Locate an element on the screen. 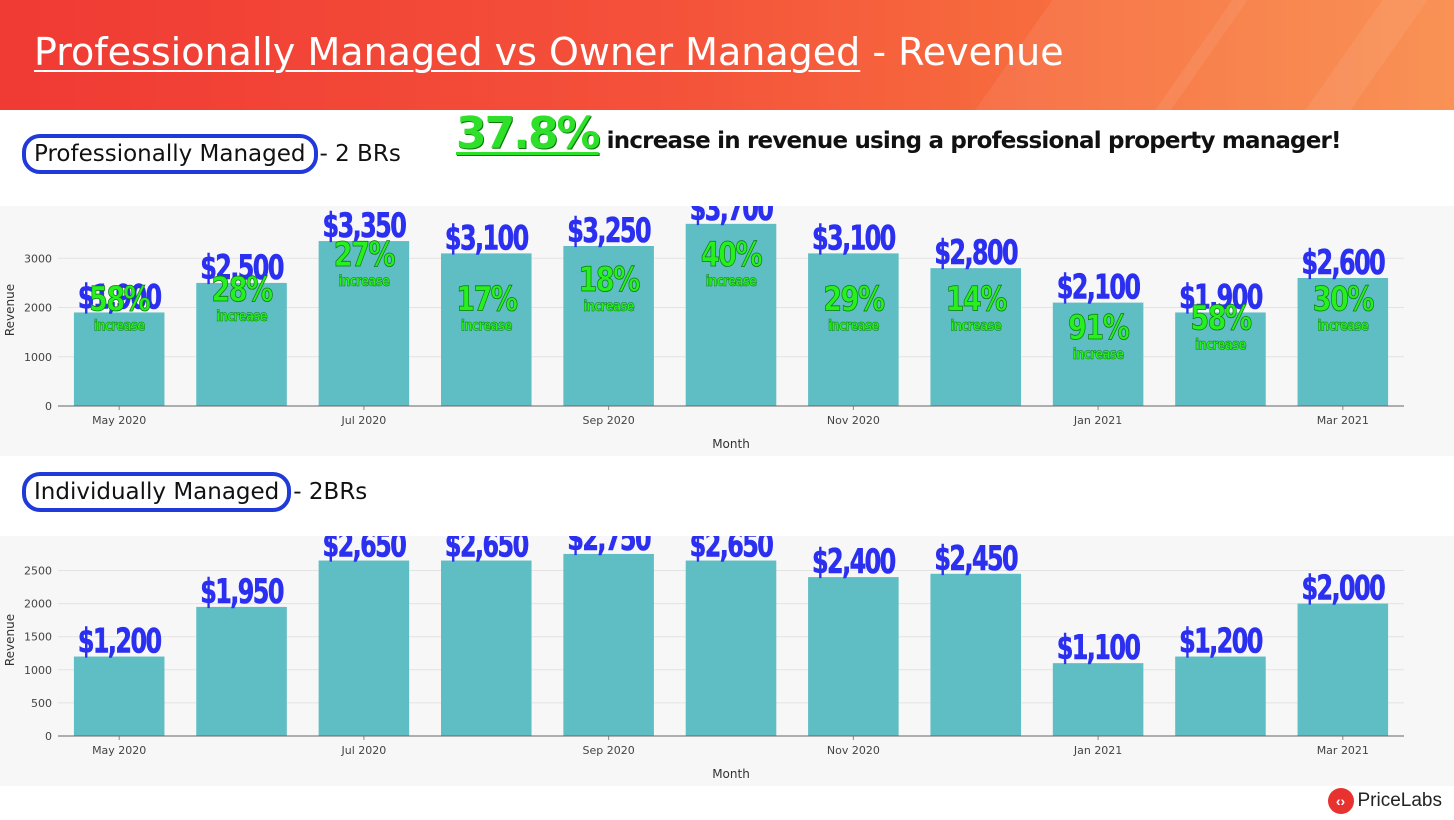 The height and width of the screenshot is (820, 1454). ind-chart-ytick-label: 500 is located at coordinates (41, 703).